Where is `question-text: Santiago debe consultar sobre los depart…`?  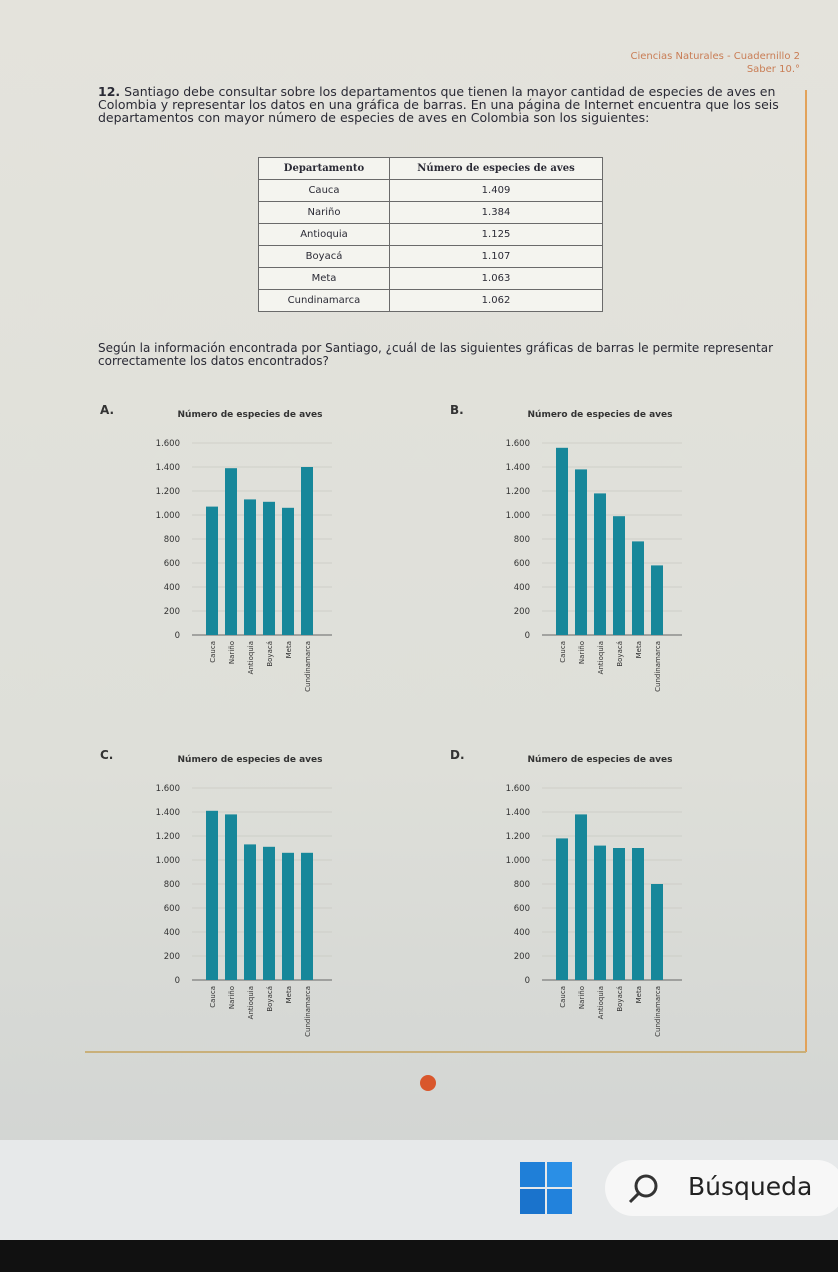 question-text: Santiago debe consultar sobre los depart… is located at coordinates (438, 104).